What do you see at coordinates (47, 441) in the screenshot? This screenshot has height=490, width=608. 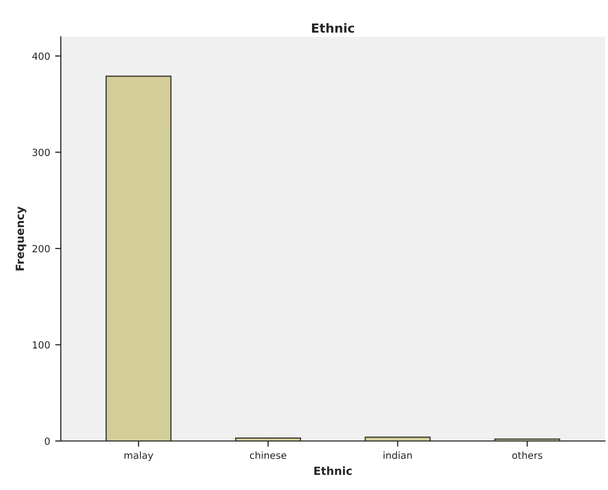 I see `y-tick-label: 0` at bounding box center [47, 441].